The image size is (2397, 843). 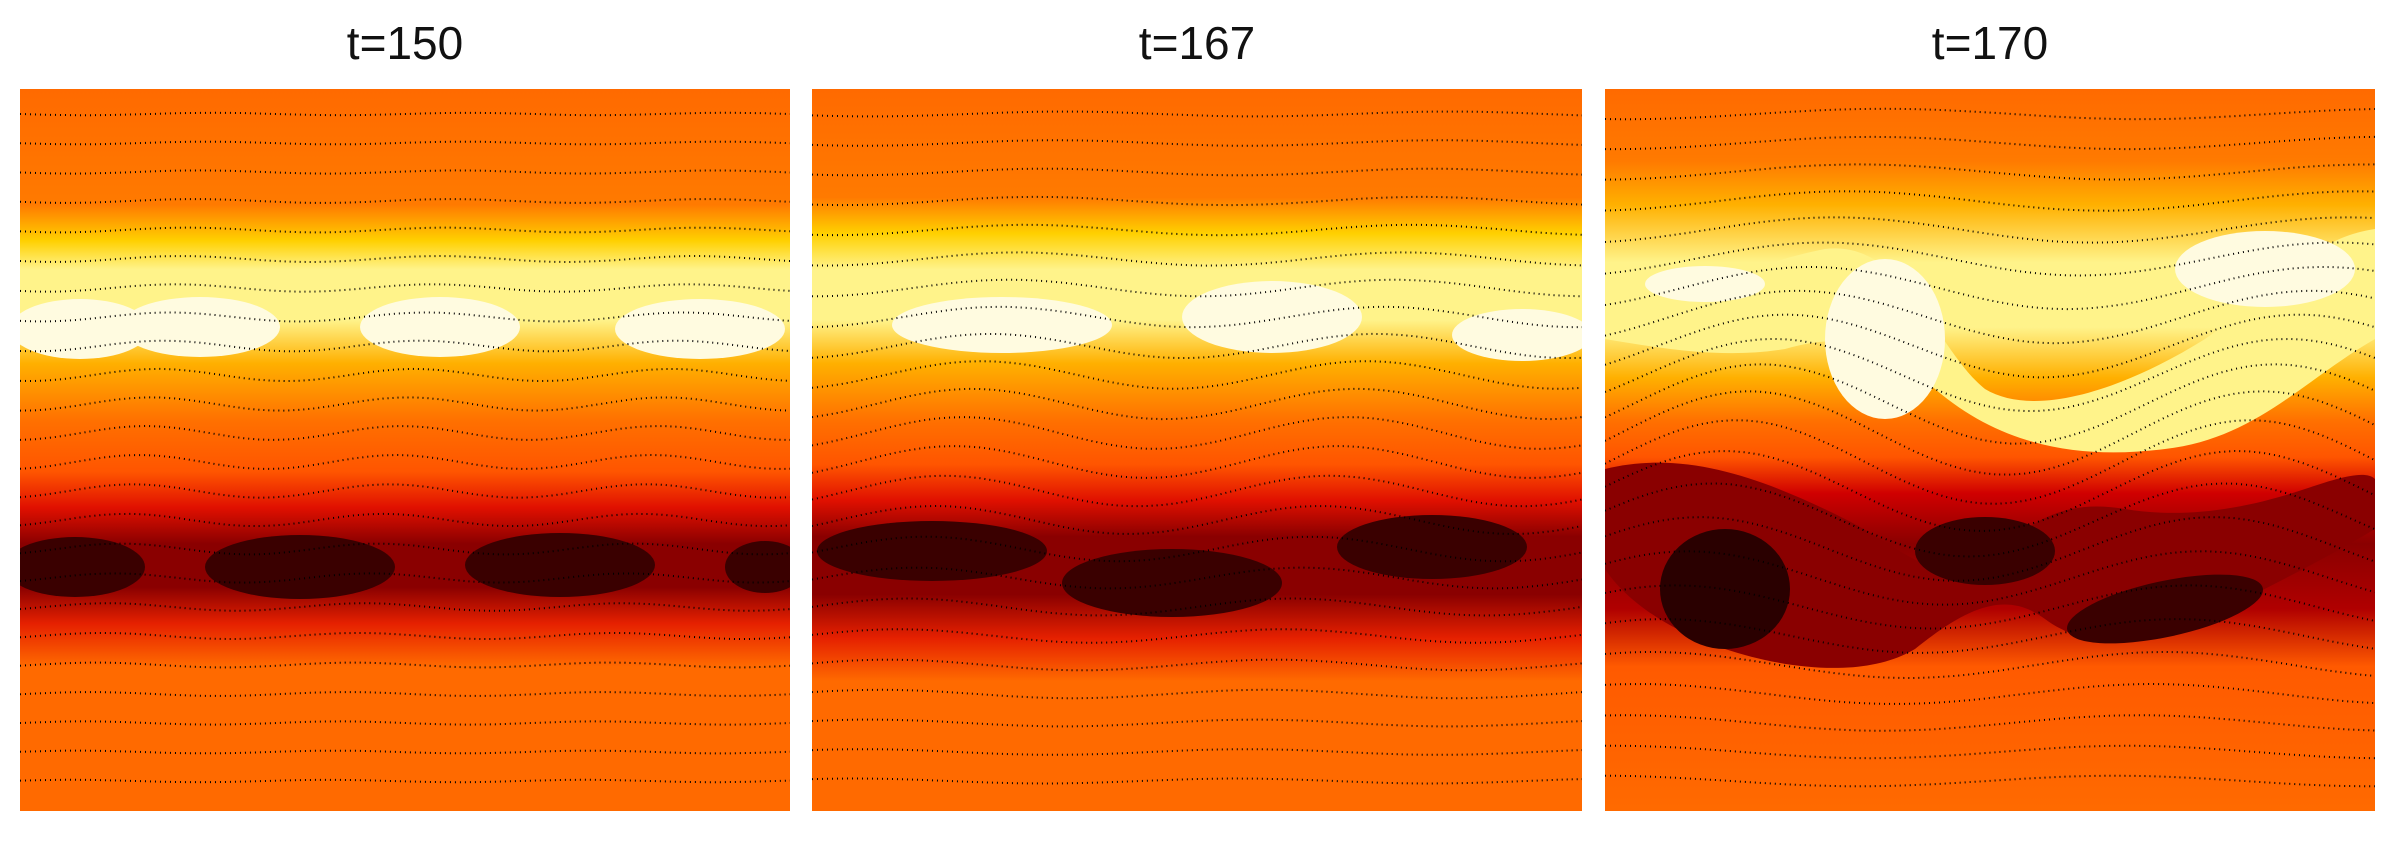 I want to click on panel-title-1: t=150, so click(x=405, y=43).